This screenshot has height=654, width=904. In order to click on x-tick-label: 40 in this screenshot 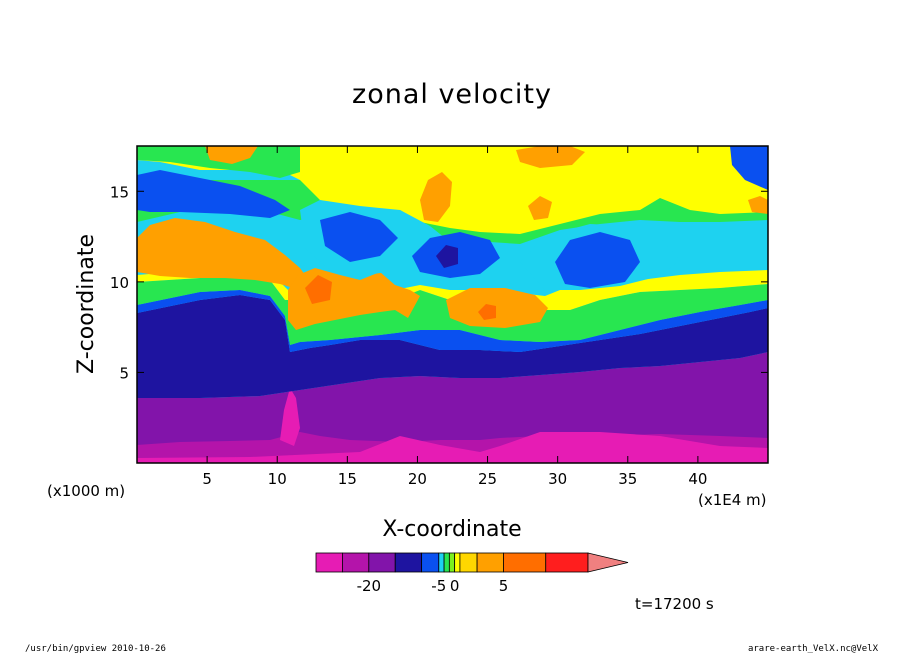, I will do `click(697, 479)`.